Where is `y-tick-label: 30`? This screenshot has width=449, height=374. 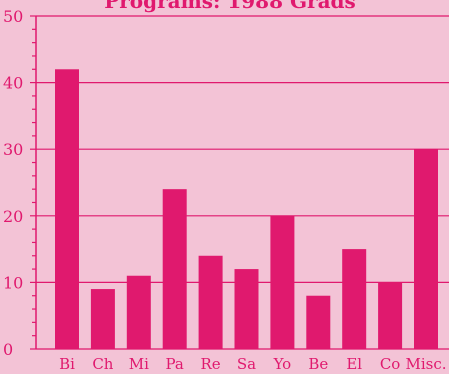
y-tick-label: 30 is located at coordinates (13, 149).